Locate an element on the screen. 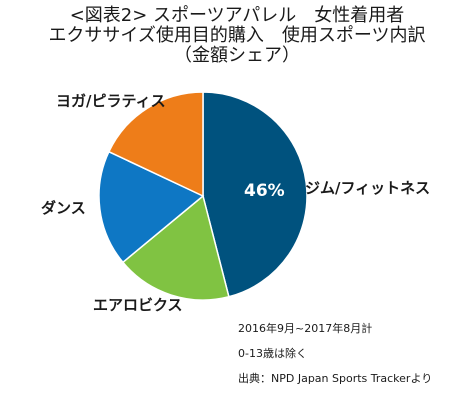 Image resolution: width=474 pixels, height=400 pixels. note-period: 2016年9月~2017年8月計 is located at coordinates (305, 328).